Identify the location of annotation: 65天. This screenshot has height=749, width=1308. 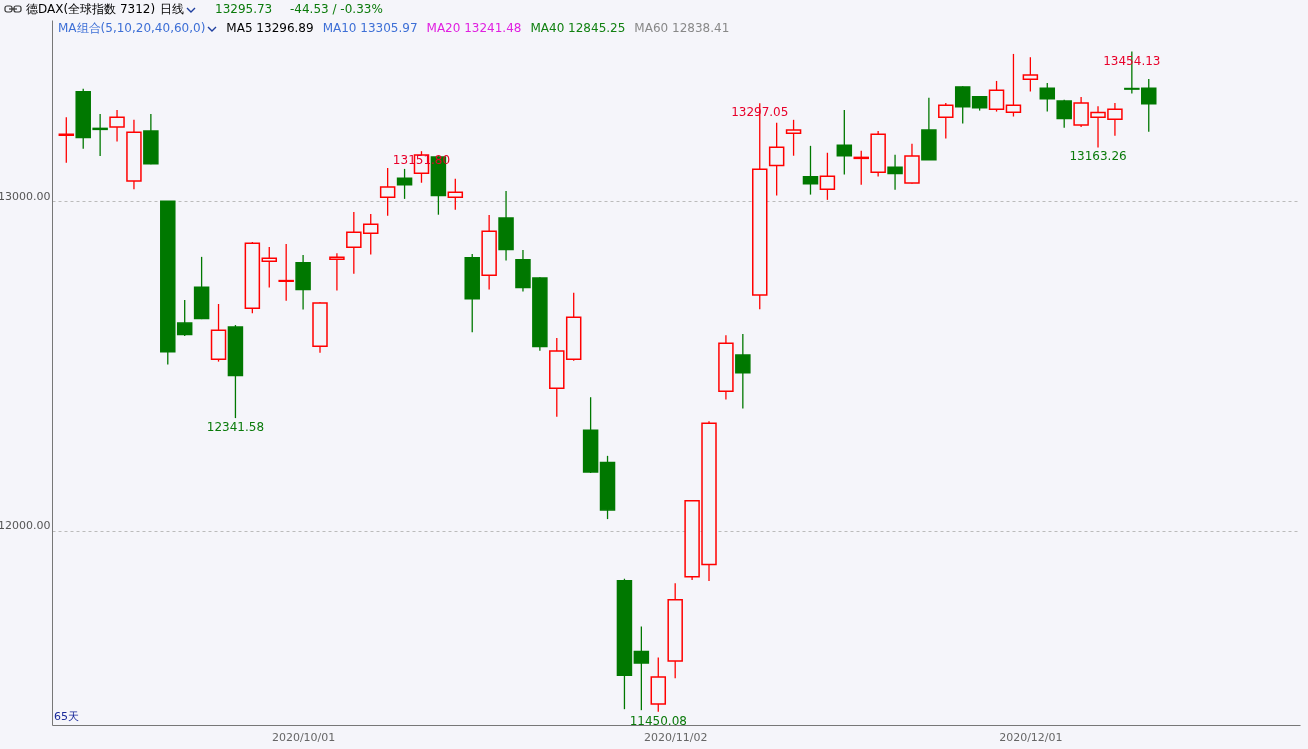
(66, 716).